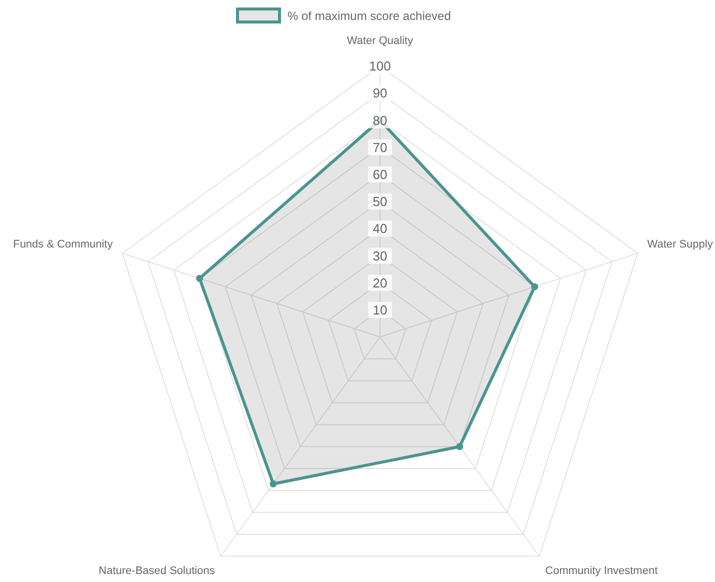 The height and width of the screenshot is (582, 715). I want to click on y-tick-label: 60, so click(380, 174).